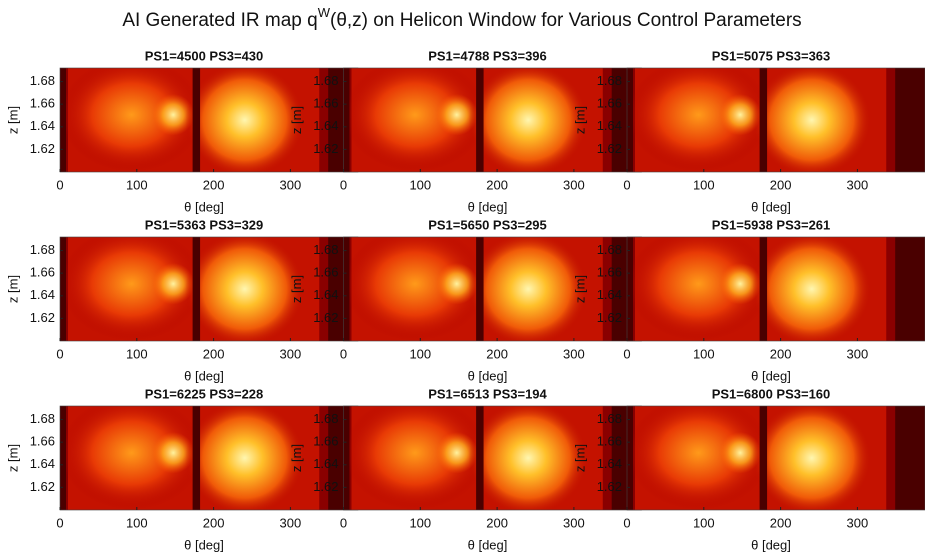 The image size is (925, 557). What do you see at coordinates (219, 20) in the screenshot?
I see `title-text: AI Generated IR map q` at bounding box center [219, 20].